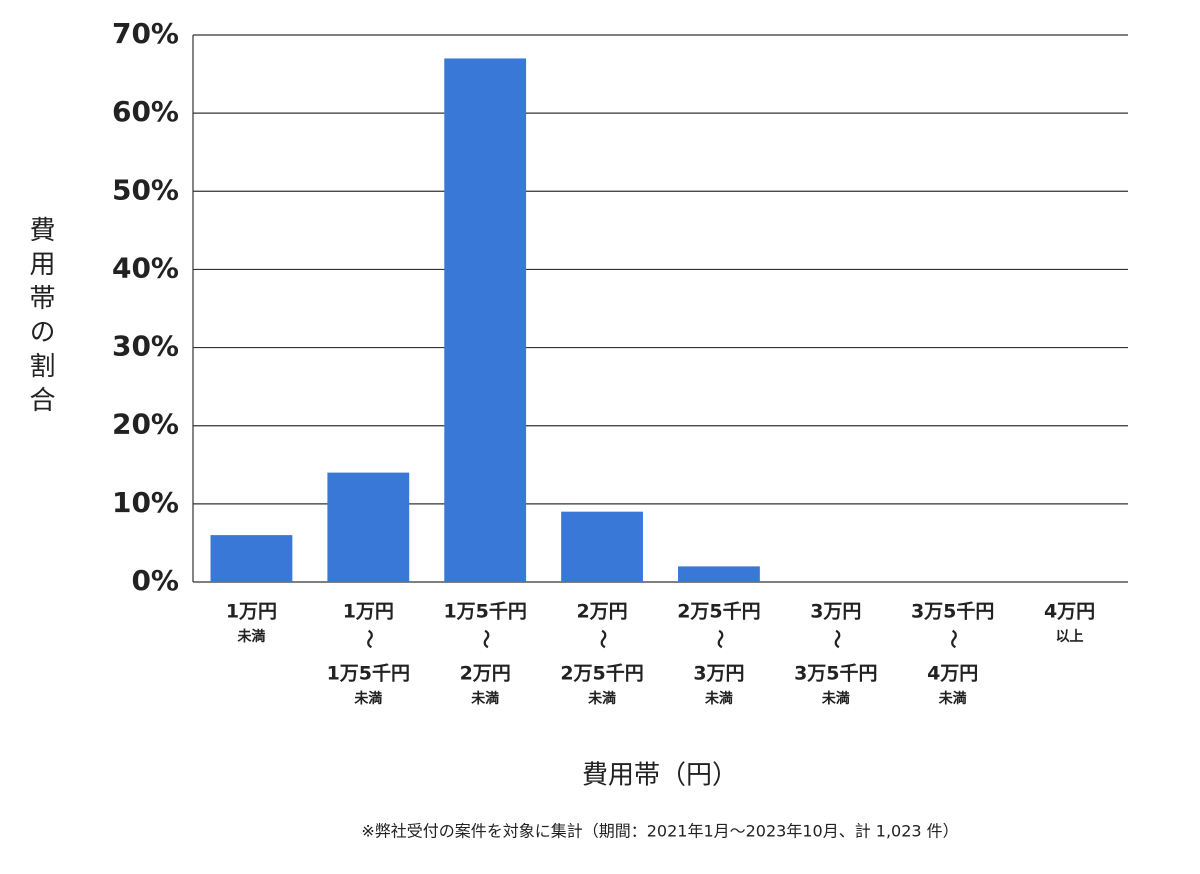  I want to click on y-tick-label: 60%, so click(145, 111).